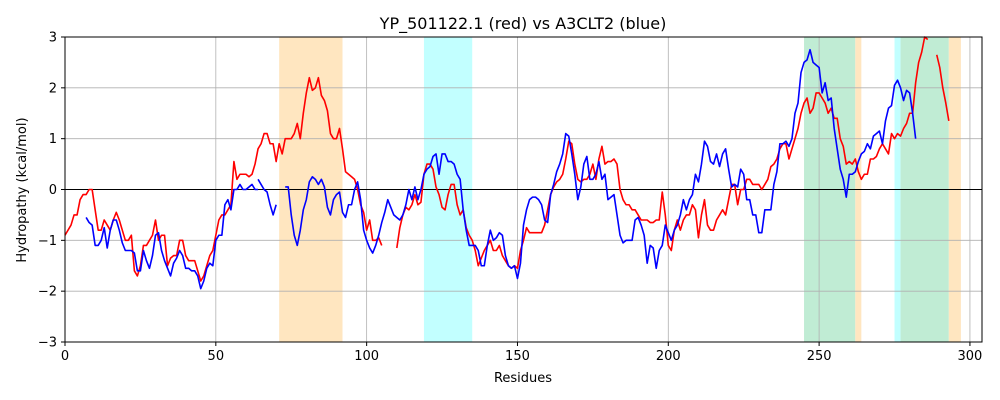 This screenshot has height=400, width=1000. I want to click on x-tick-label: 200, so click(668, 356).